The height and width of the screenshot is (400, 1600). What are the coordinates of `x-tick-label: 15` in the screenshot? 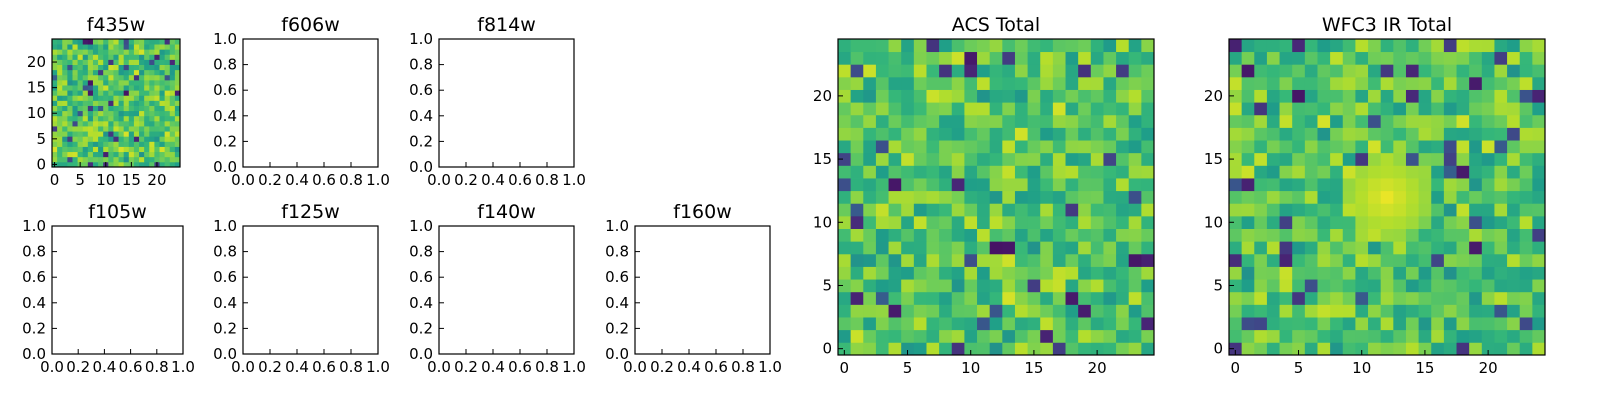 It's located at (1424, 368).